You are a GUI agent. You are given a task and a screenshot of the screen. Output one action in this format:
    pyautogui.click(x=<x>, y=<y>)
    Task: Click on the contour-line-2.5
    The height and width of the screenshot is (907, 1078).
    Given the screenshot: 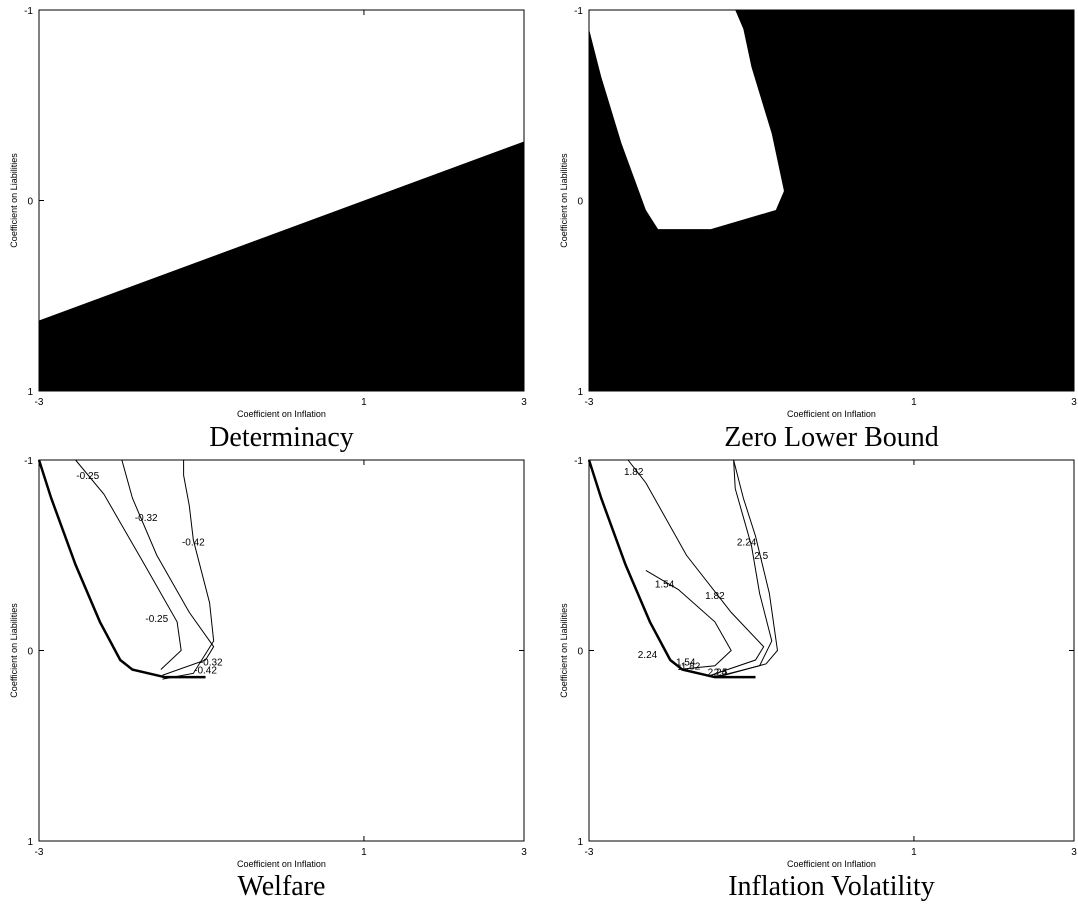 What is the action you would take?
    pyautogui.click(x=747, y=568)
    